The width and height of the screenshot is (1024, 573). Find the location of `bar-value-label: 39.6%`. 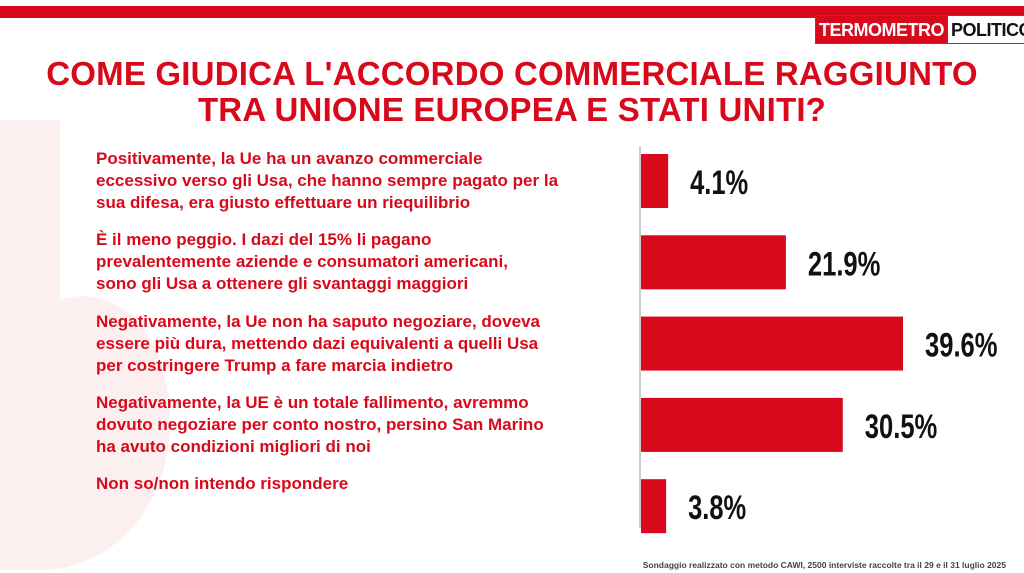

bar-value-label: 39.6% is located at coordinates (961, 346).